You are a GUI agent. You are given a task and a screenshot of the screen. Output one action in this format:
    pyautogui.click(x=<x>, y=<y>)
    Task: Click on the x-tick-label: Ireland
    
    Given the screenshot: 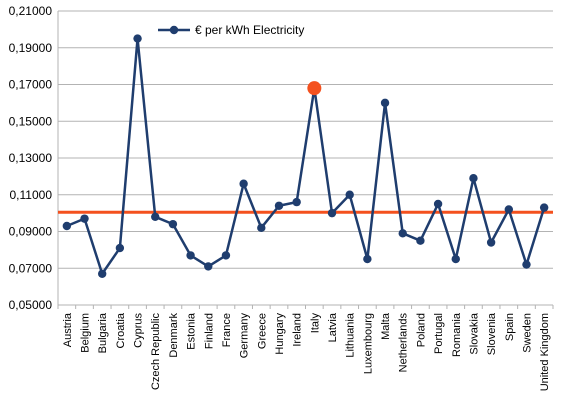 What is the action you would take?
    pyautogui.click(x=298, y=330)
    